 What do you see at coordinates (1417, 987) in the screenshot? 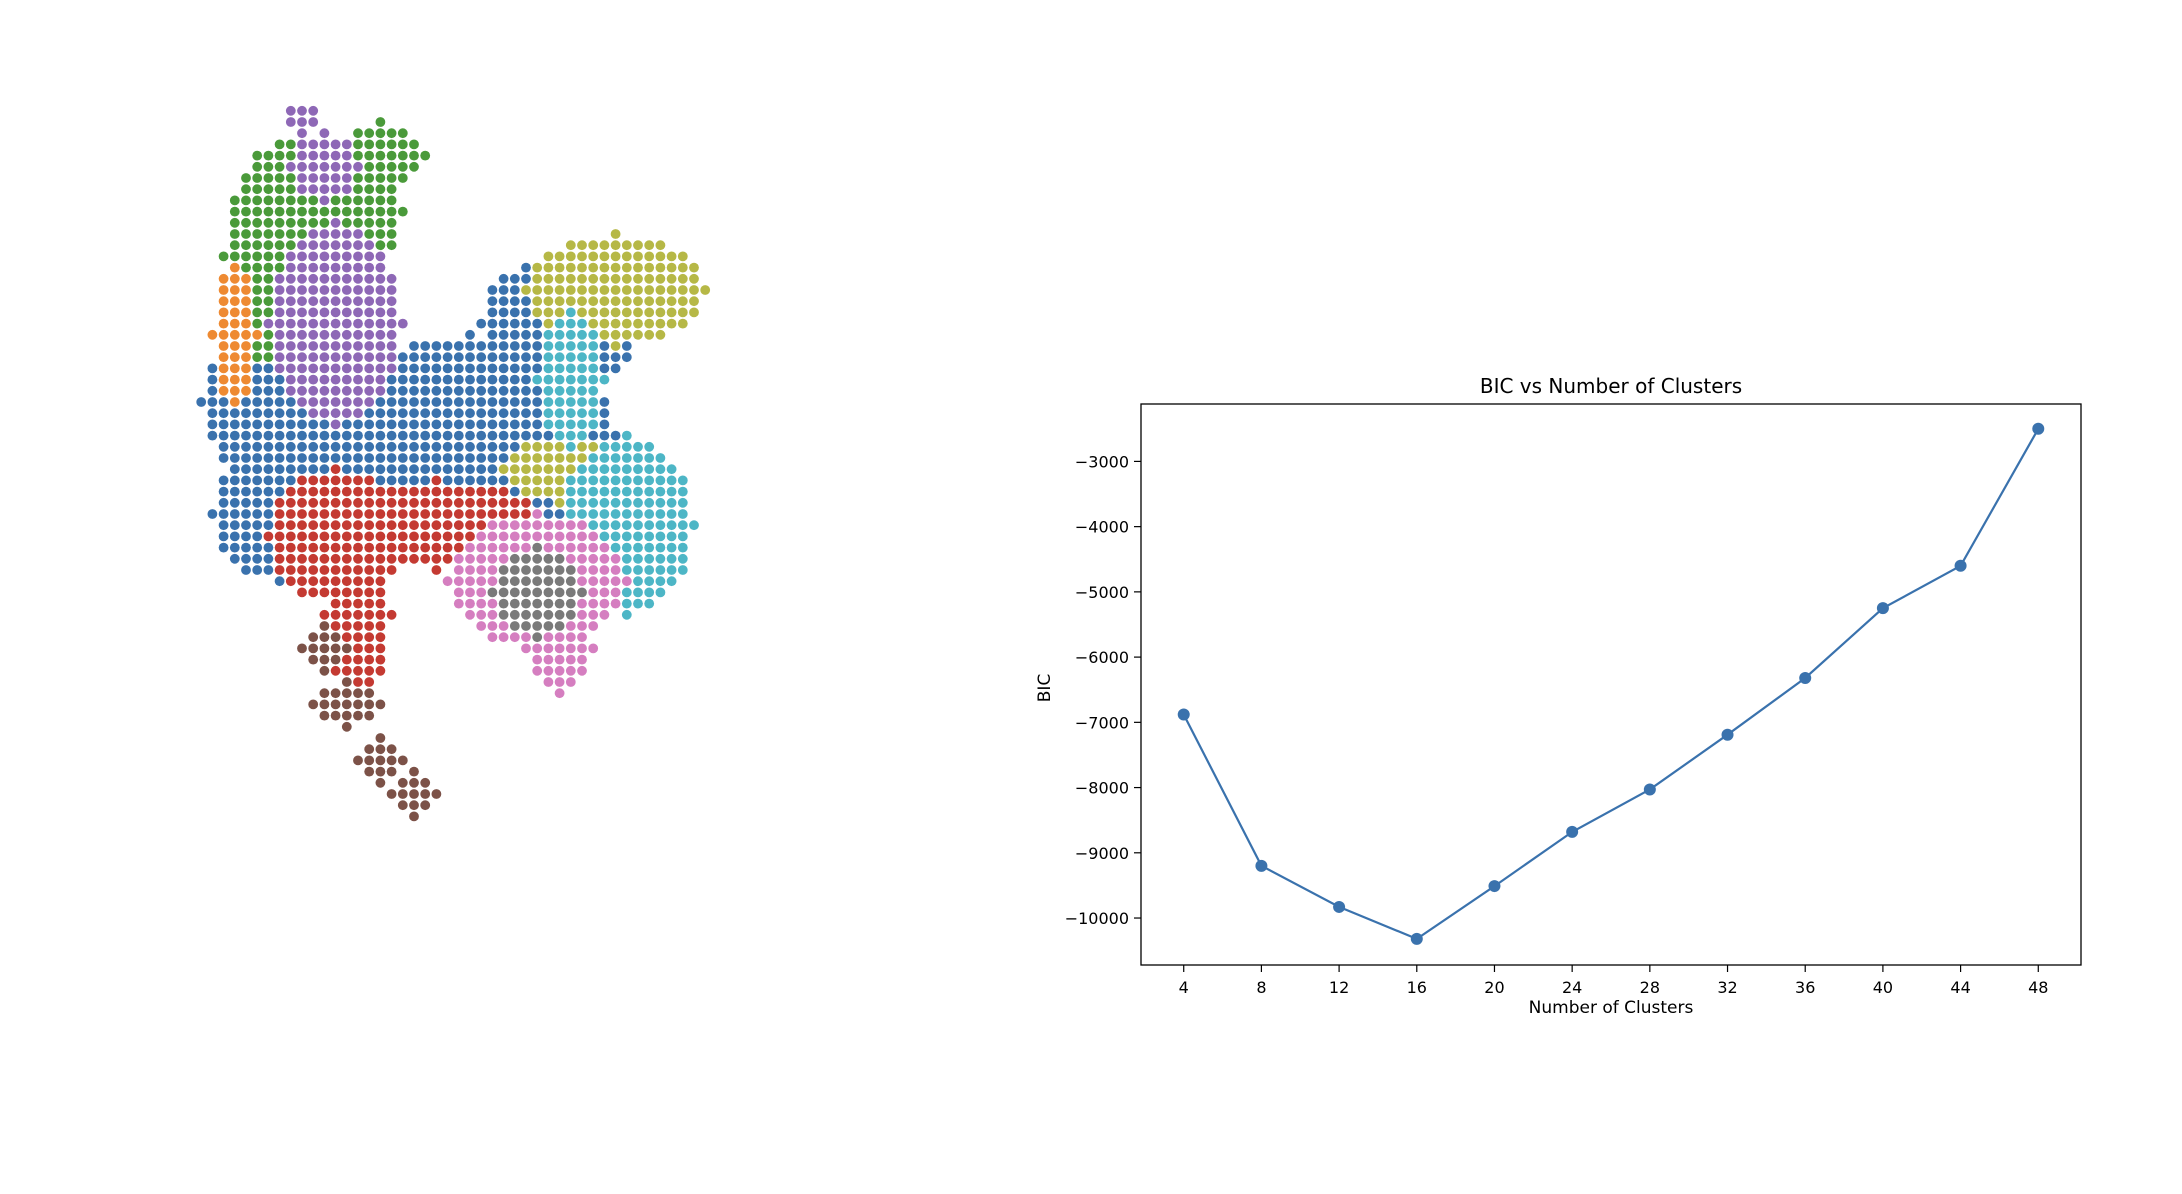
I see `x-tick-label: 16` at bounding box center [1417, 987].